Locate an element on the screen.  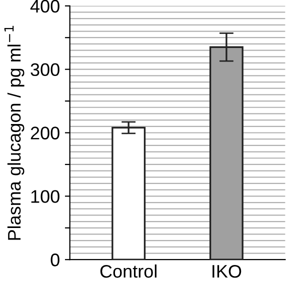
y-tick-label: 400 is located at coordinates (45, 6).